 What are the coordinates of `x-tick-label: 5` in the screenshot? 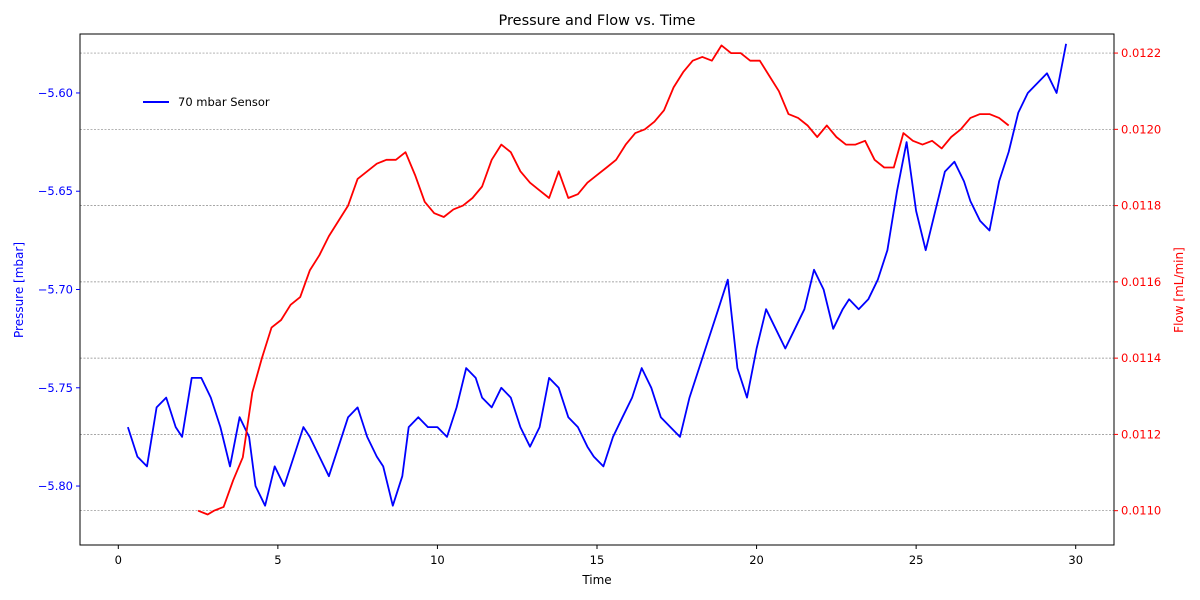 It's located at (277, 560).